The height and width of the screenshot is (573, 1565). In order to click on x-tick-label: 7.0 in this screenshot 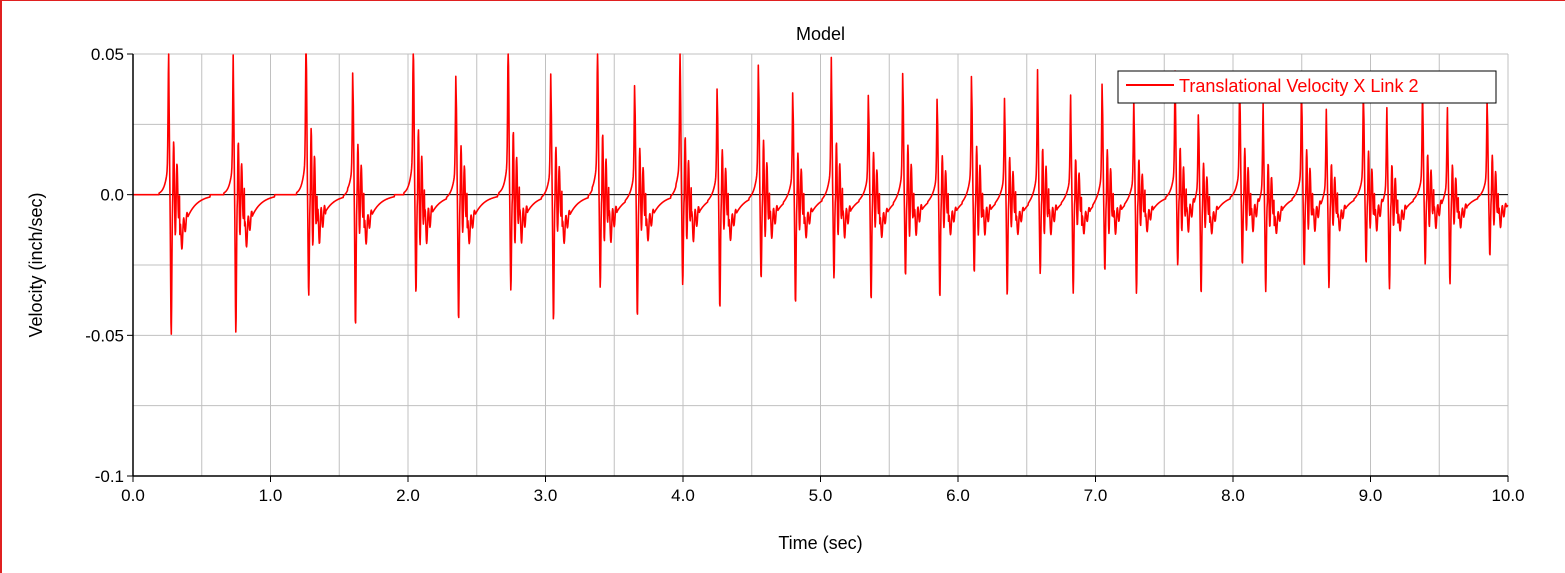, I will do `click(1096, 495)`.